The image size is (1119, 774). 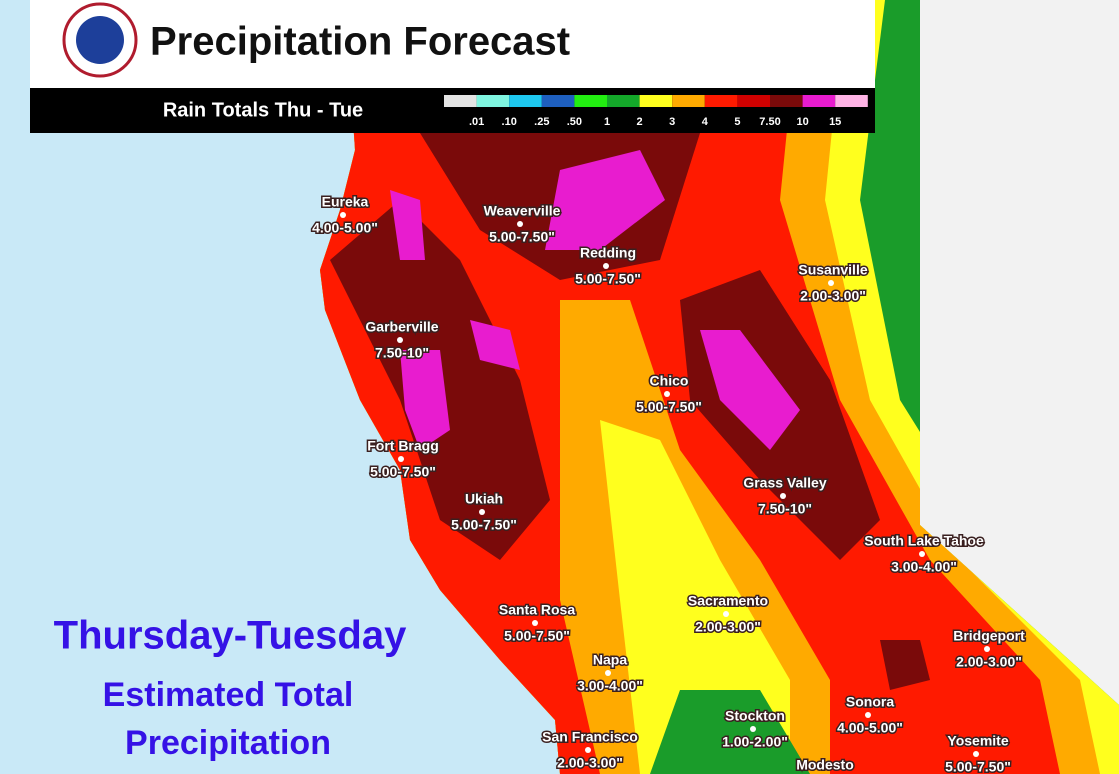 What do you see at coordinates (403, 446) in the screenshot?
I see `city-name: Fort Bragg` at bounding box center [403, 446].